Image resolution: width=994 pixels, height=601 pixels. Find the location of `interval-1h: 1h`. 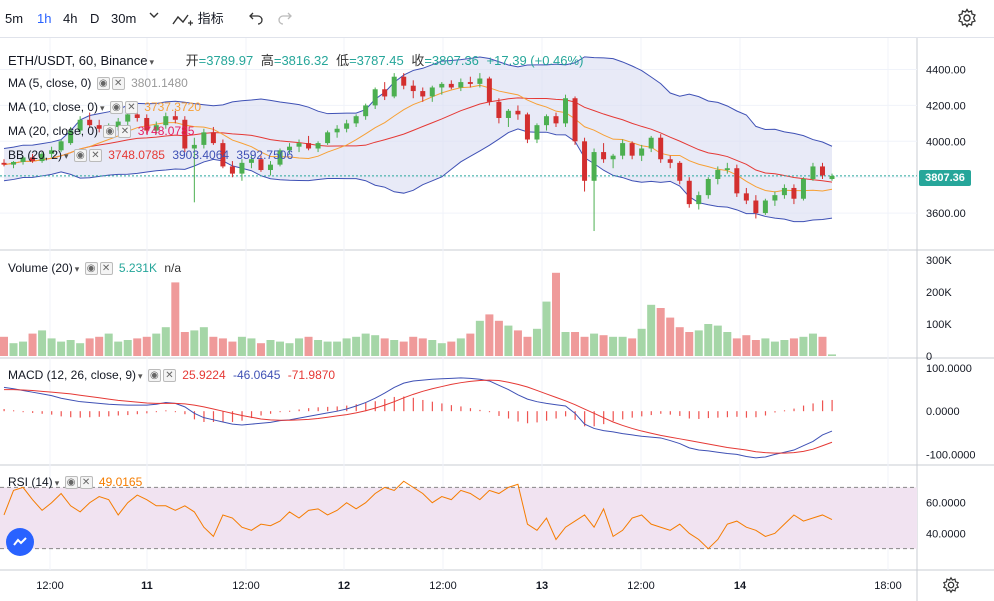

interval-1h: 1h is located at coordinates (44, 18).